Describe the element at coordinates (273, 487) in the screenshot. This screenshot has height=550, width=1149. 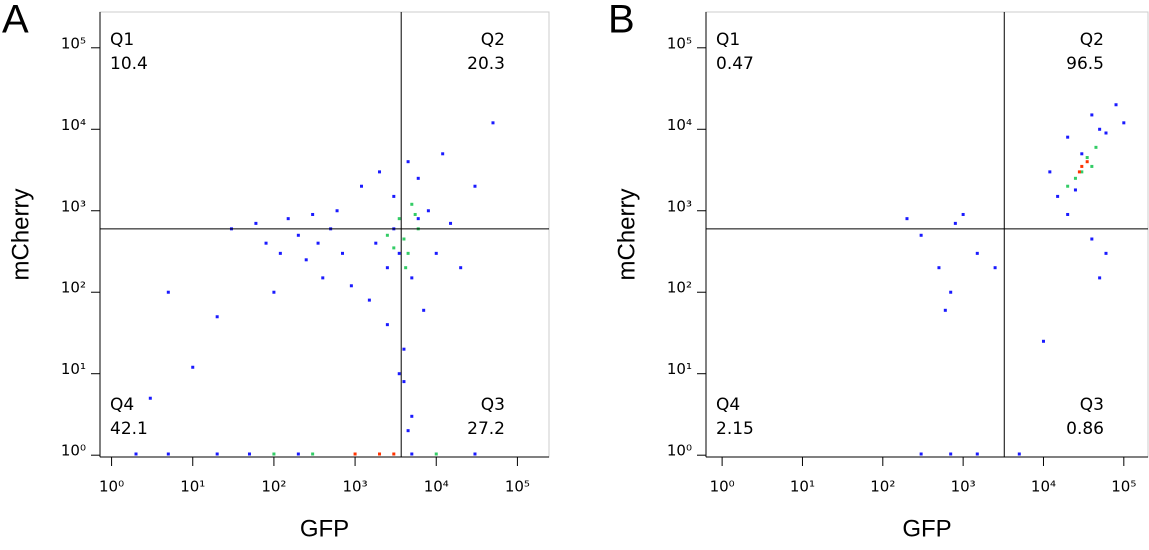
I see `x-tick-label: 10²` at that location.